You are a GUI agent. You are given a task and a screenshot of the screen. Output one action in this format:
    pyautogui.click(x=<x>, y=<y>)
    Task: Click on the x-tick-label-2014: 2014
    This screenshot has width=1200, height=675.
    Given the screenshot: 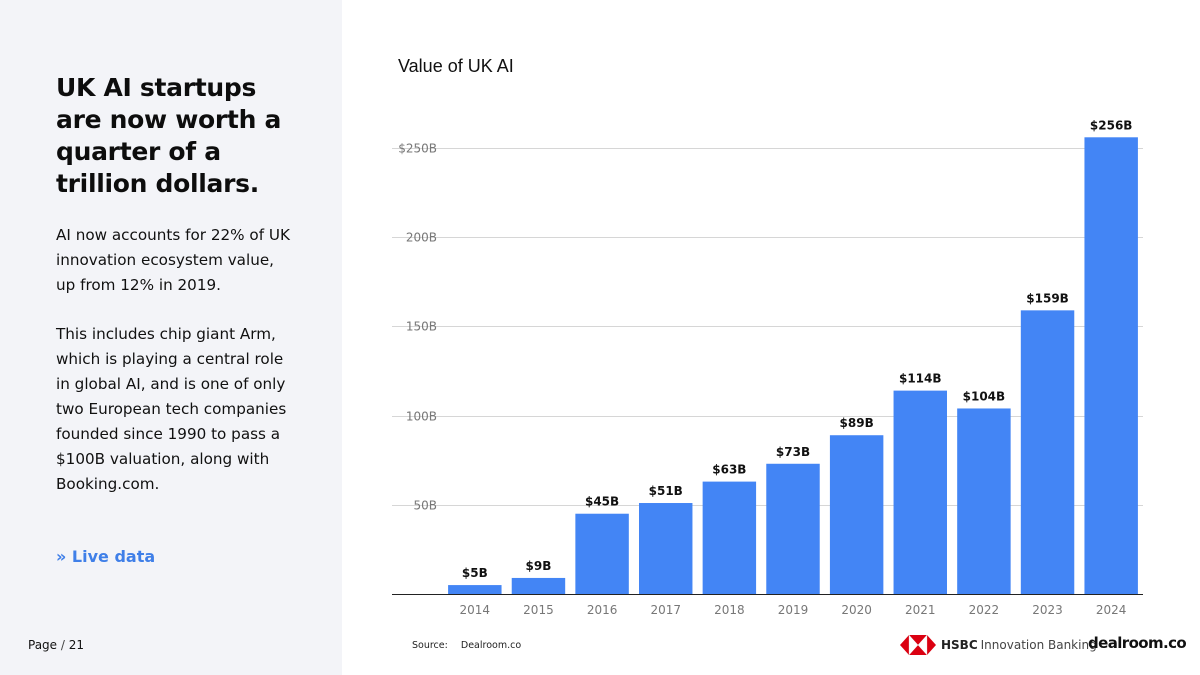 What is the action you would take?
    pyautogui.click(x=475, y=610)
    